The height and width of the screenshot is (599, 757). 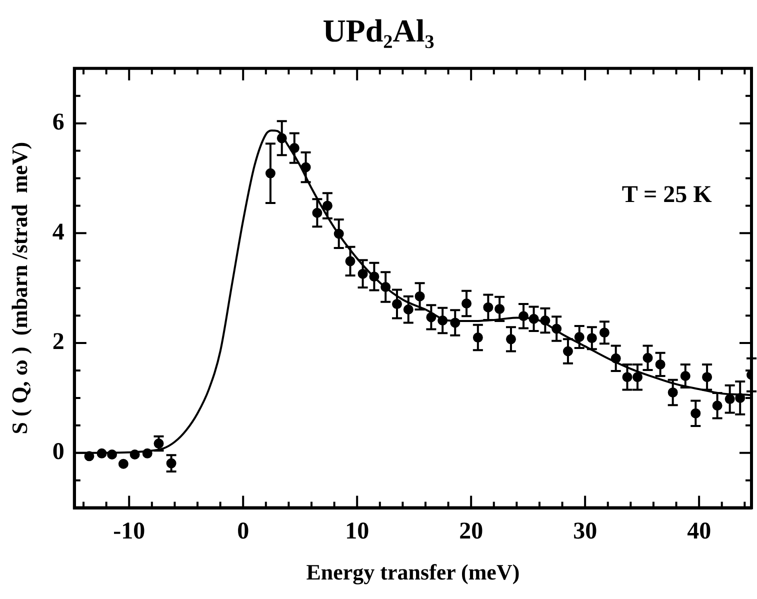 I want to click on x-tick-label: 40, so click(x=699, y=531).